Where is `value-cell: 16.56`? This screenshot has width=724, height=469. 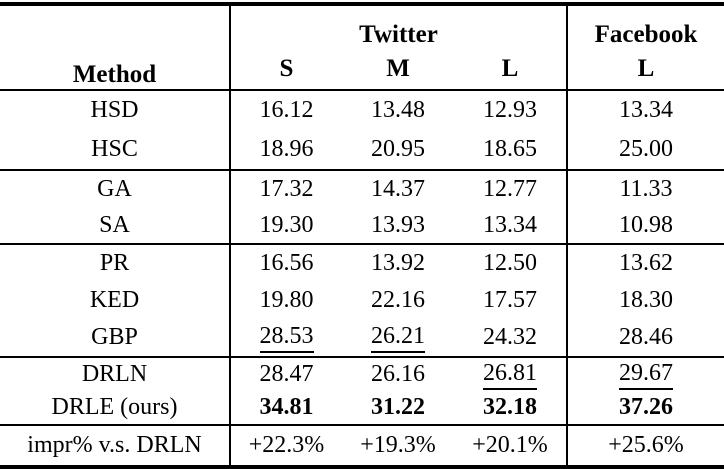
value-cell: 16.56 is located at coordinates (286, 263).